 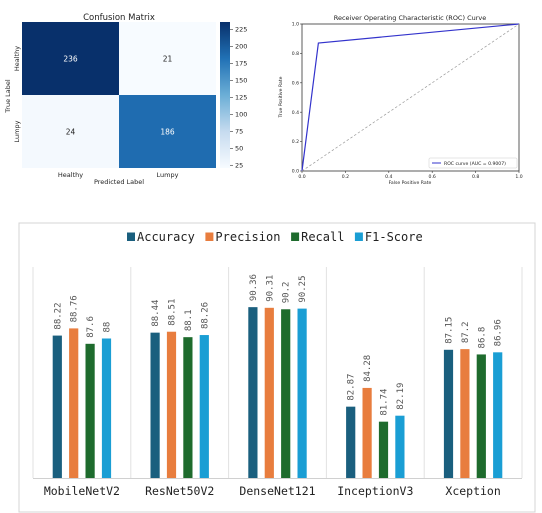 What do you see at coordinates (241, 47) in the screenshot?
I see `cm-colorbar-tick-label: 200` at bounding box center [241, 47].